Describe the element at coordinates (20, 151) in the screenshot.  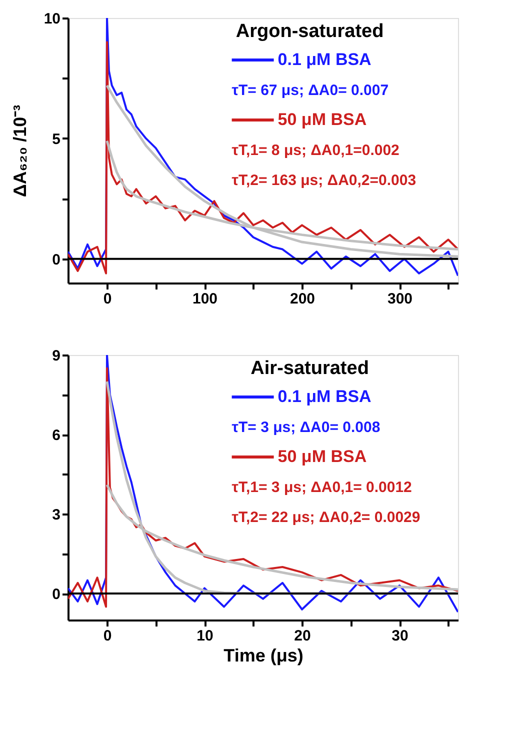
I see `y-axis-title: ΔA₆₂₀ /10⁻³` at that location.